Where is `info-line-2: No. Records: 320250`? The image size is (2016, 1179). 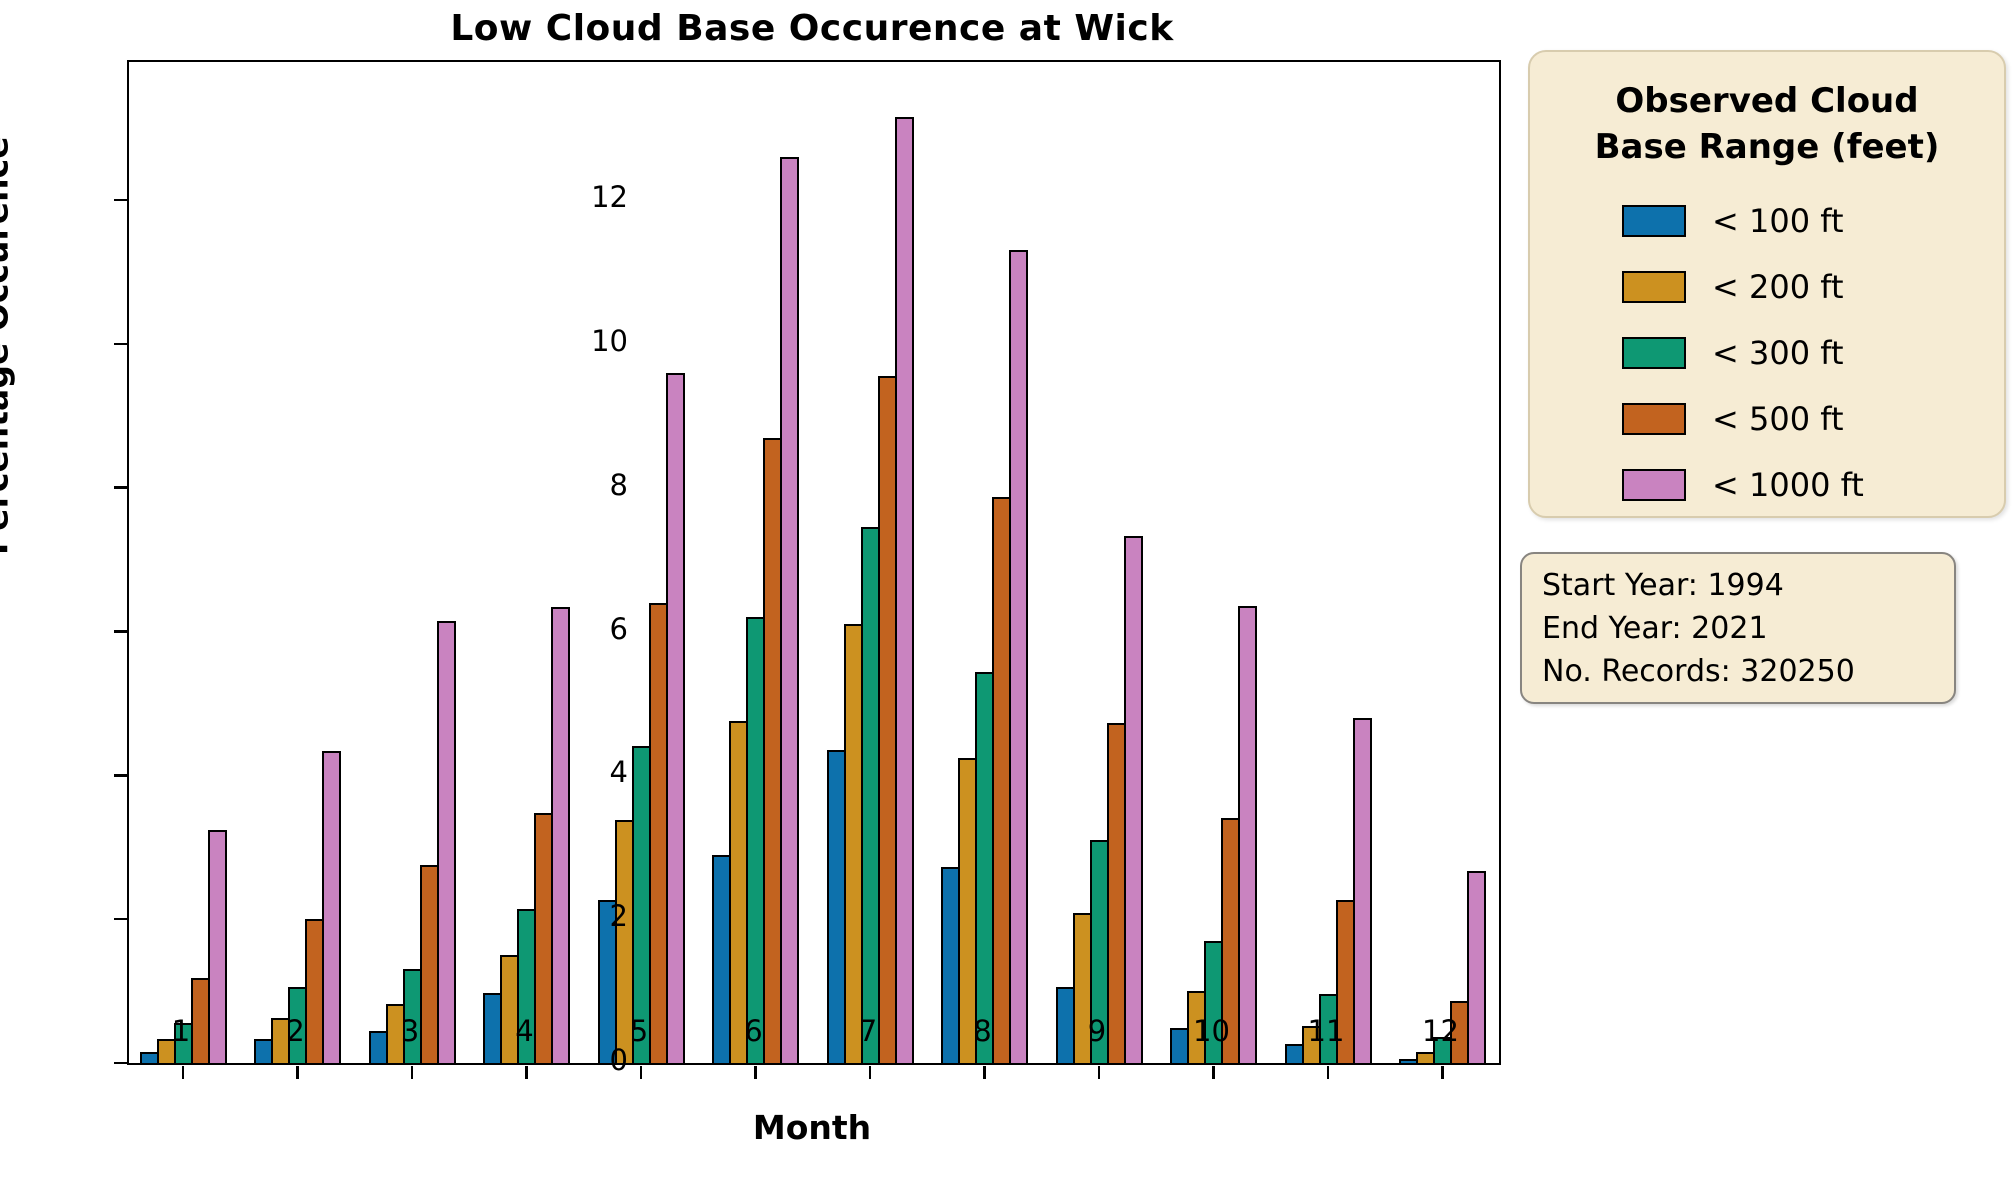 info-line-2: No. Records: 320250 is located at coordinates (1698, 671).